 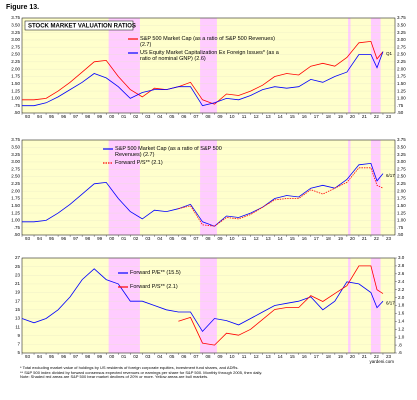 I want to click on x-tick-label: 96, so click(x=64, y=116).